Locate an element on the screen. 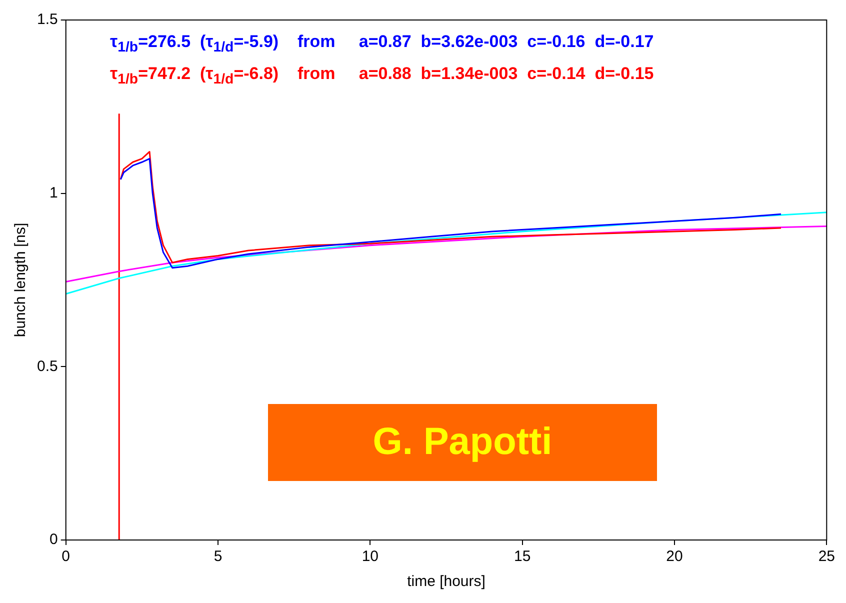 Image resolution: width=846 pixels, height=603 pixels. name-plate: G. Papotti is located at coordinates (462, 442).